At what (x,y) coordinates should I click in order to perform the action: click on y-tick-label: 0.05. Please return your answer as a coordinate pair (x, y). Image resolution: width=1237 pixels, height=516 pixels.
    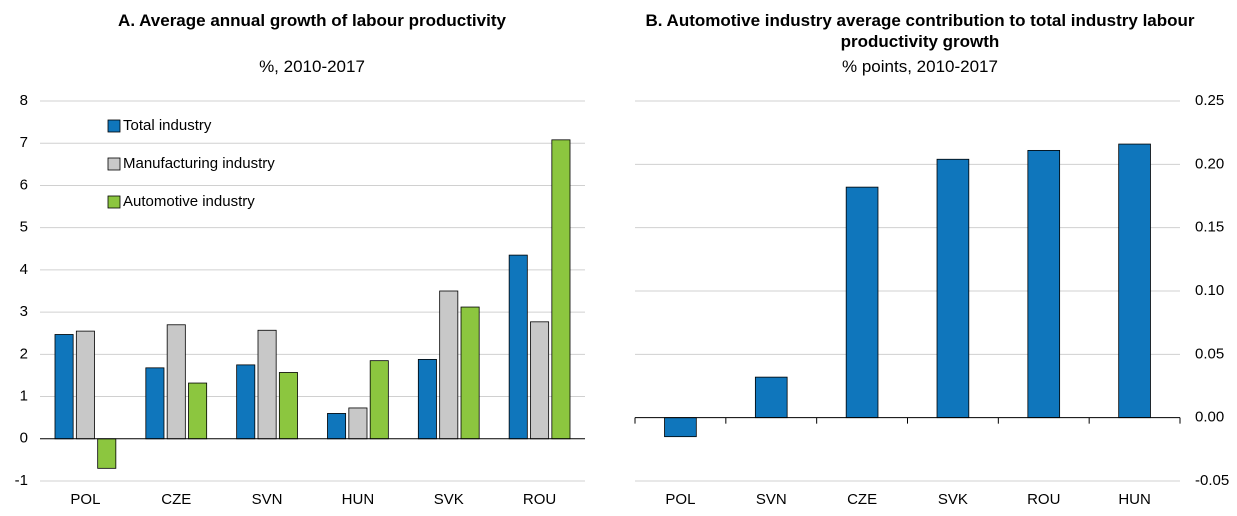
    Looking at the image, I should click on (1209, 353).